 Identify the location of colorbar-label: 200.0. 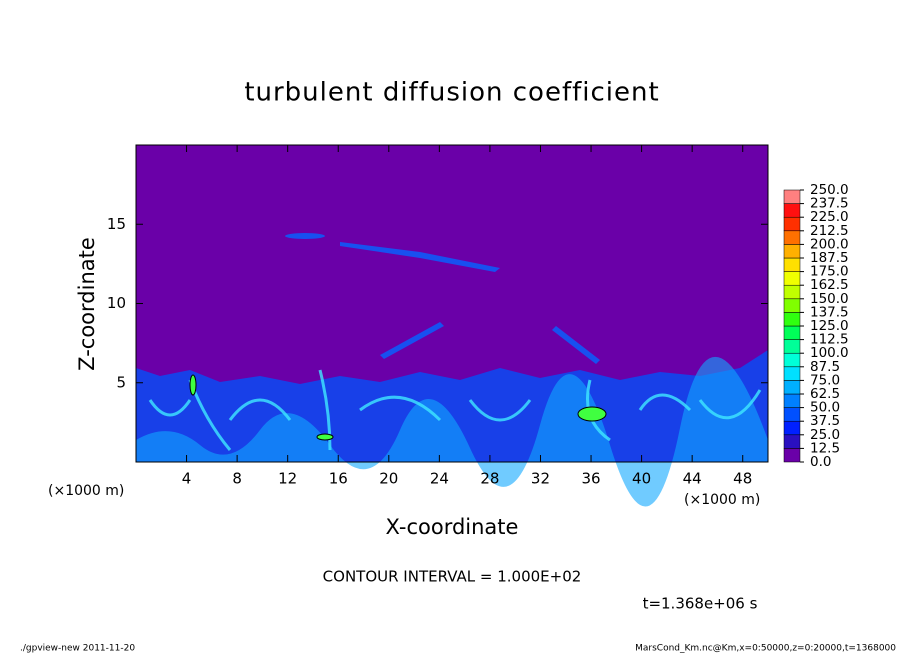
(829, 244).